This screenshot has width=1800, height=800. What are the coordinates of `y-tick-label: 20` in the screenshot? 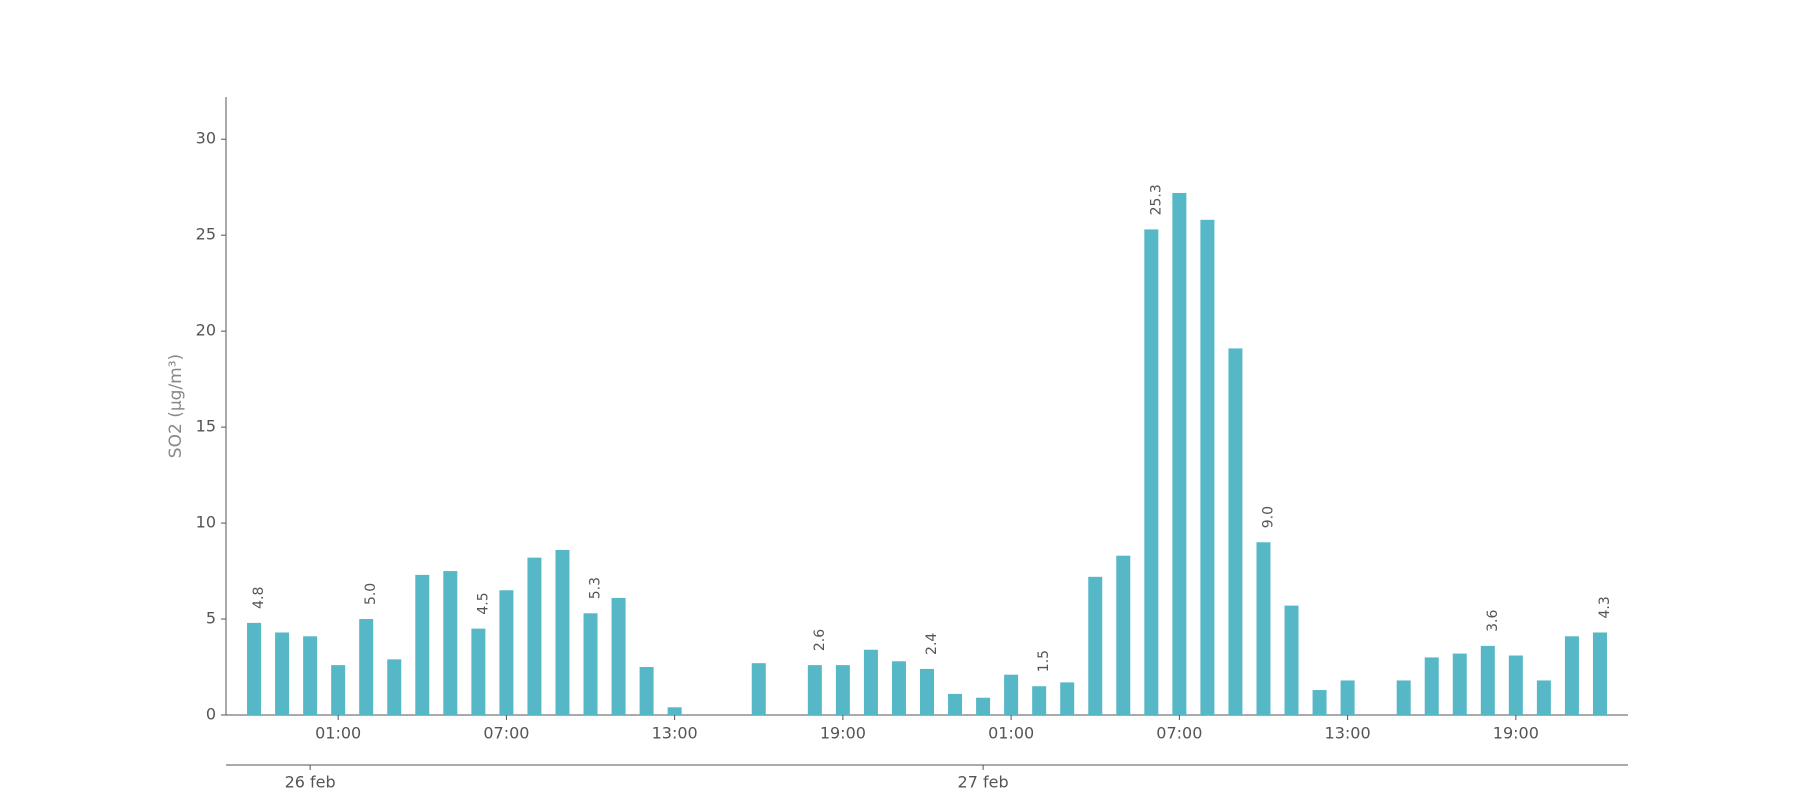 It's located at (206, 330).